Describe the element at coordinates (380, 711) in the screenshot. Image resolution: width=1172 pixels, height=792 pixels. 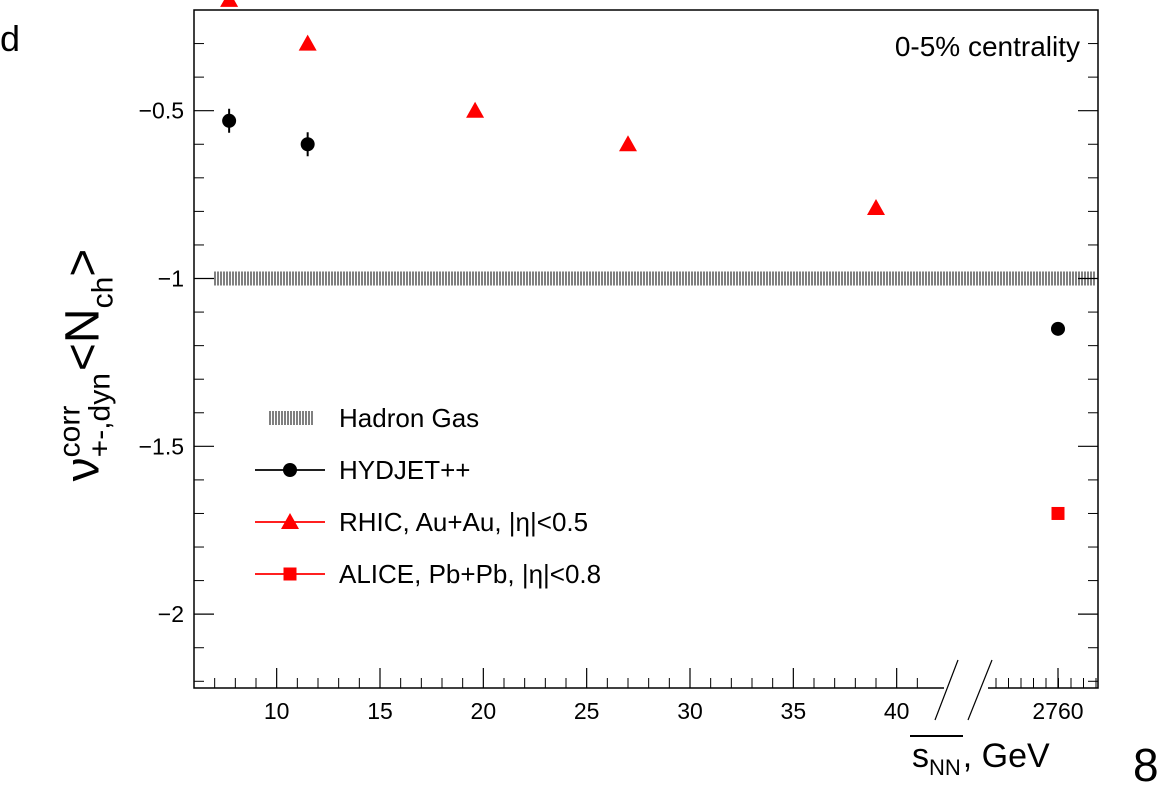
I see `x-tick-label: 15` at that location.